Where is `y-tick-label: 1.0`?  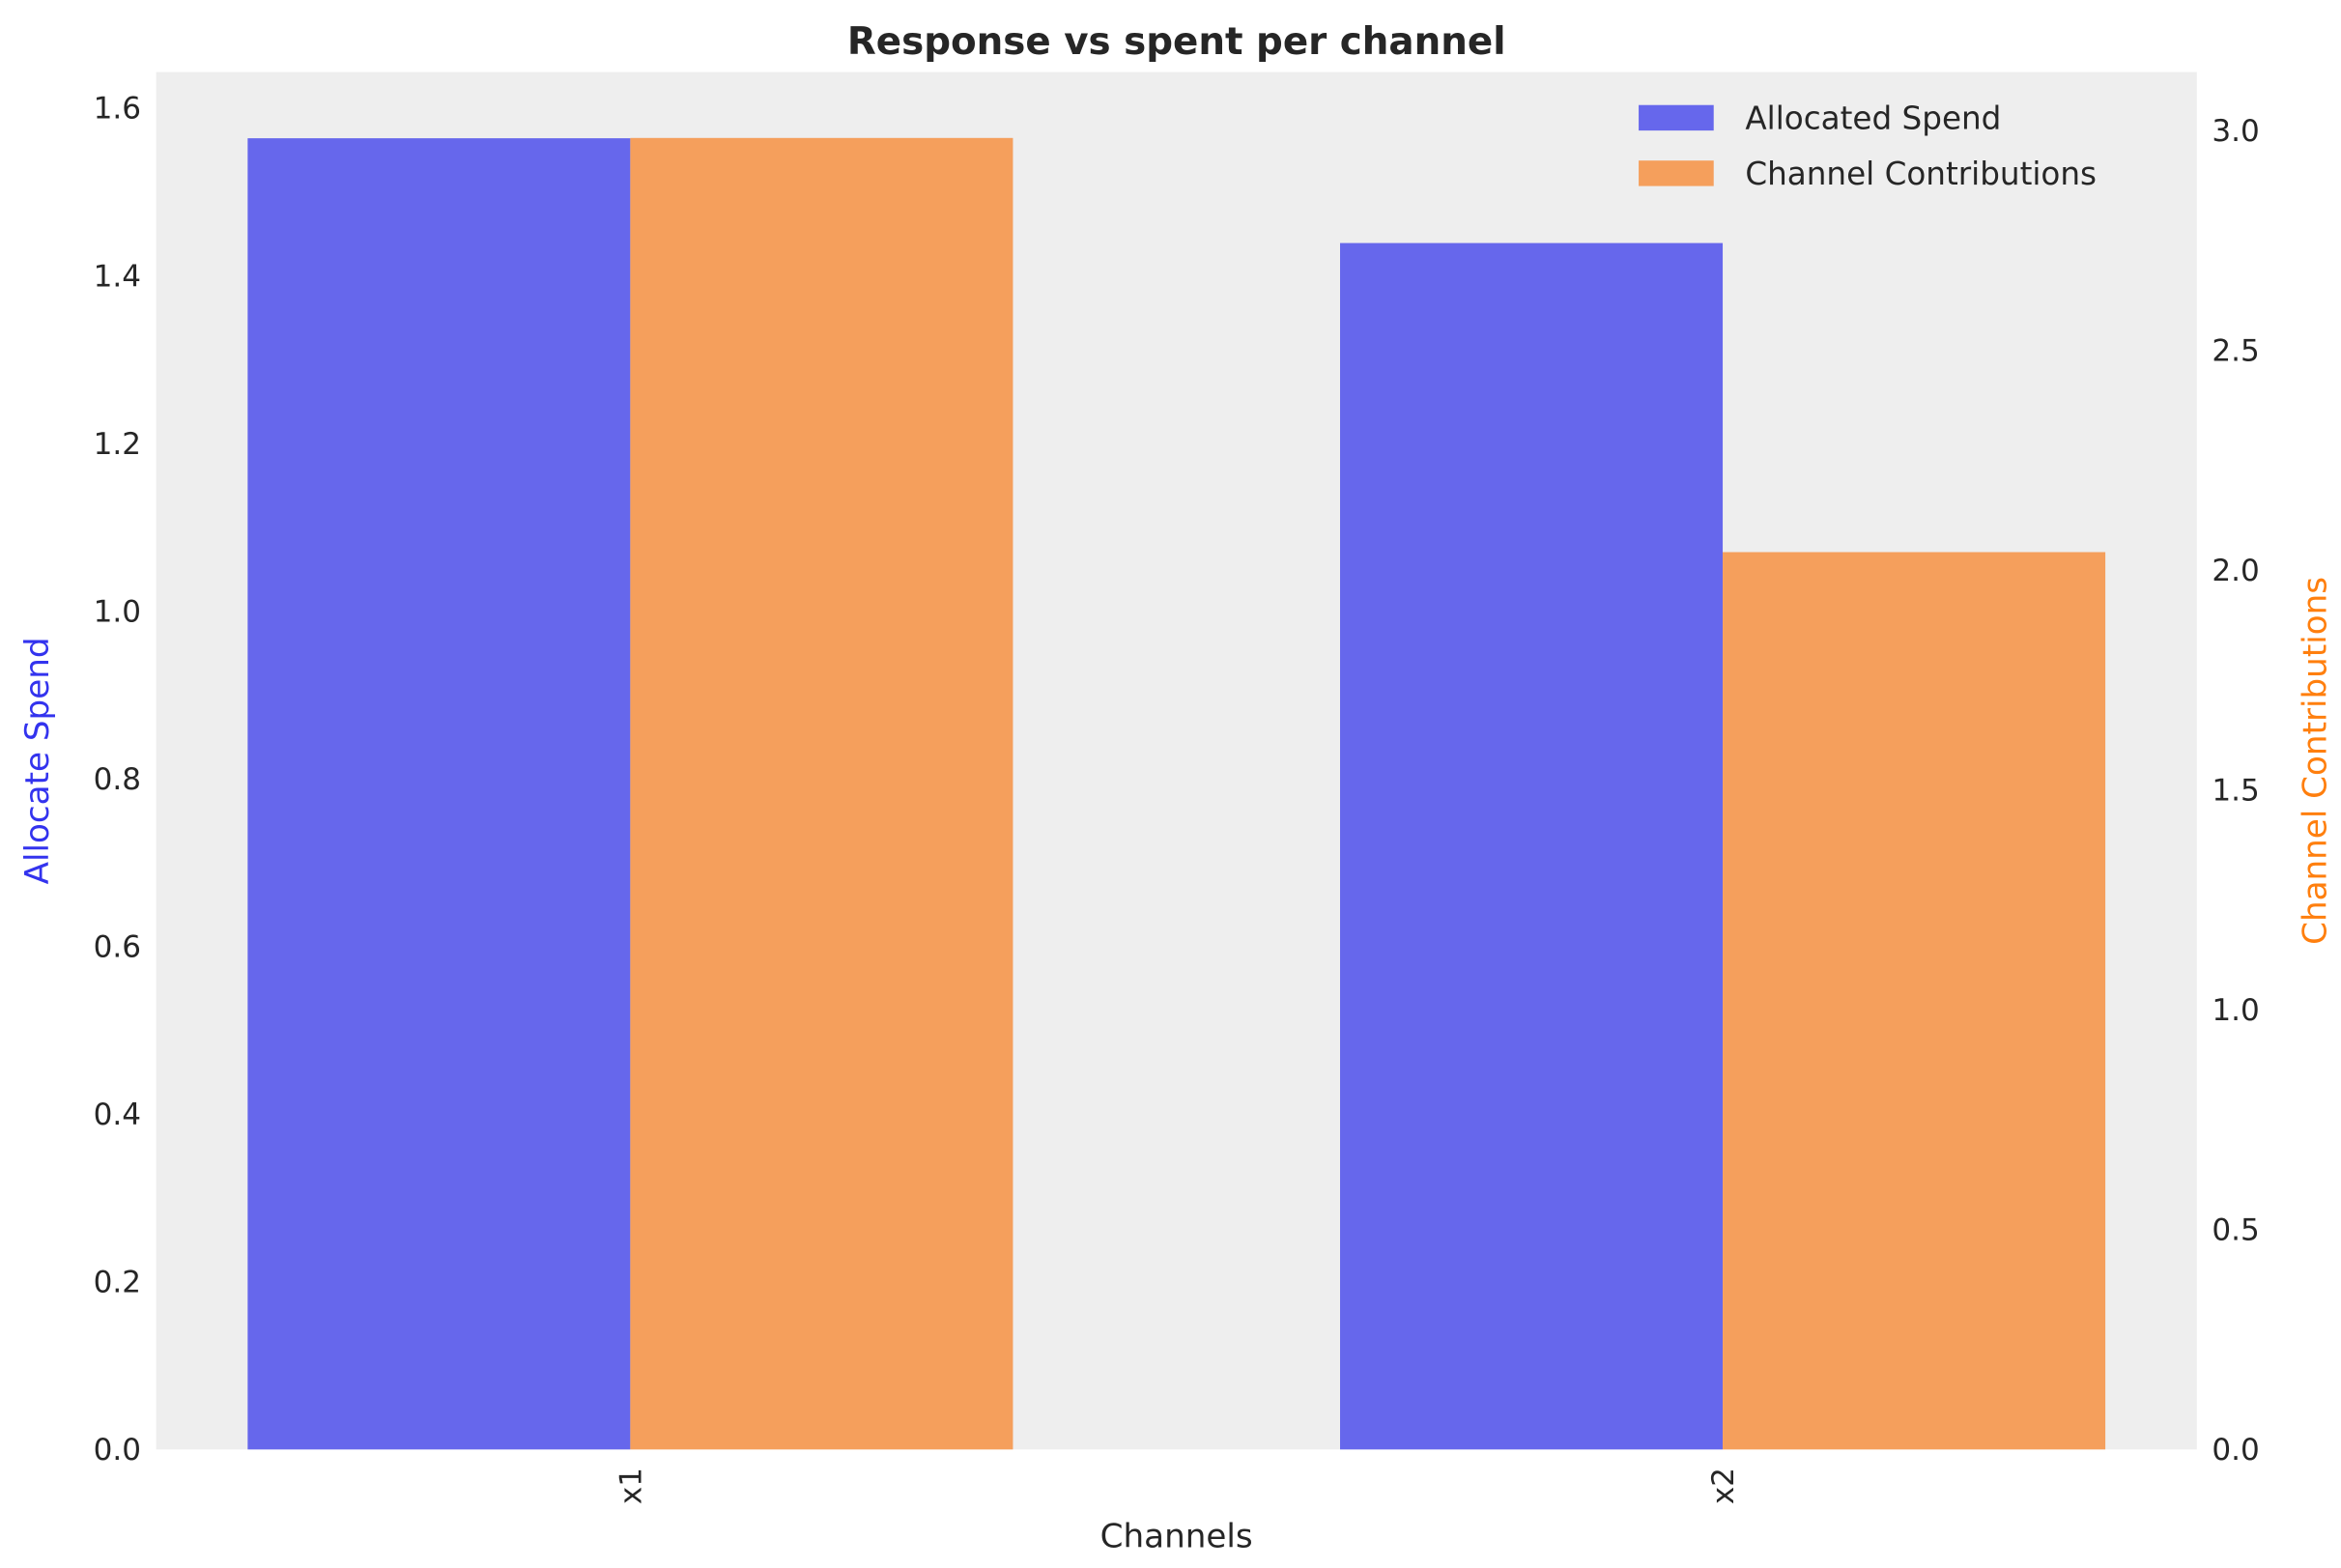 y-tick-label: 1.0 is located at coordinates (118, 611).